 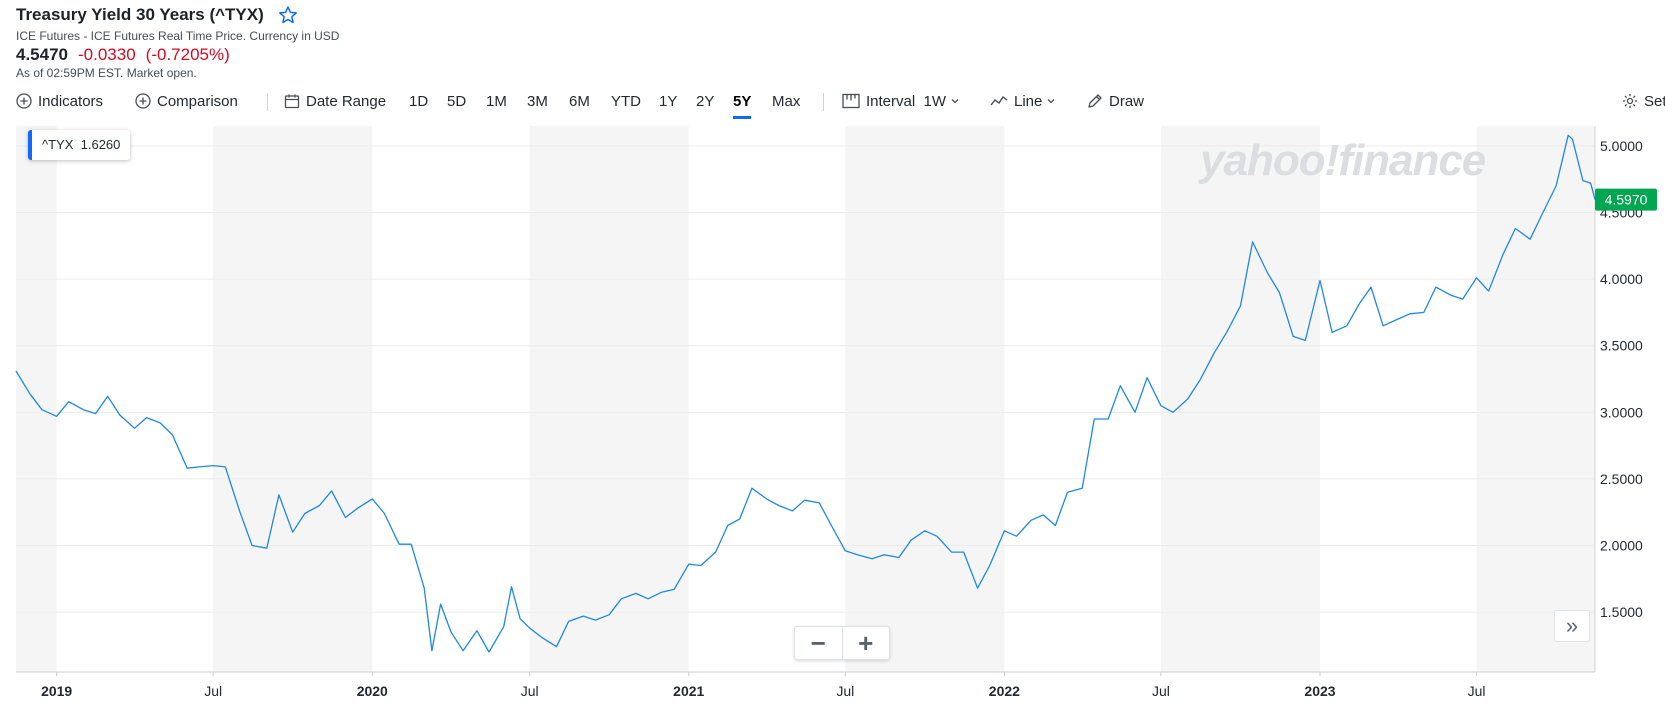 What do you see at coordinates (1621, 213) in the screenshot?
I see `y-tick-label: 4.5000` at bounding box center [1621, 213].